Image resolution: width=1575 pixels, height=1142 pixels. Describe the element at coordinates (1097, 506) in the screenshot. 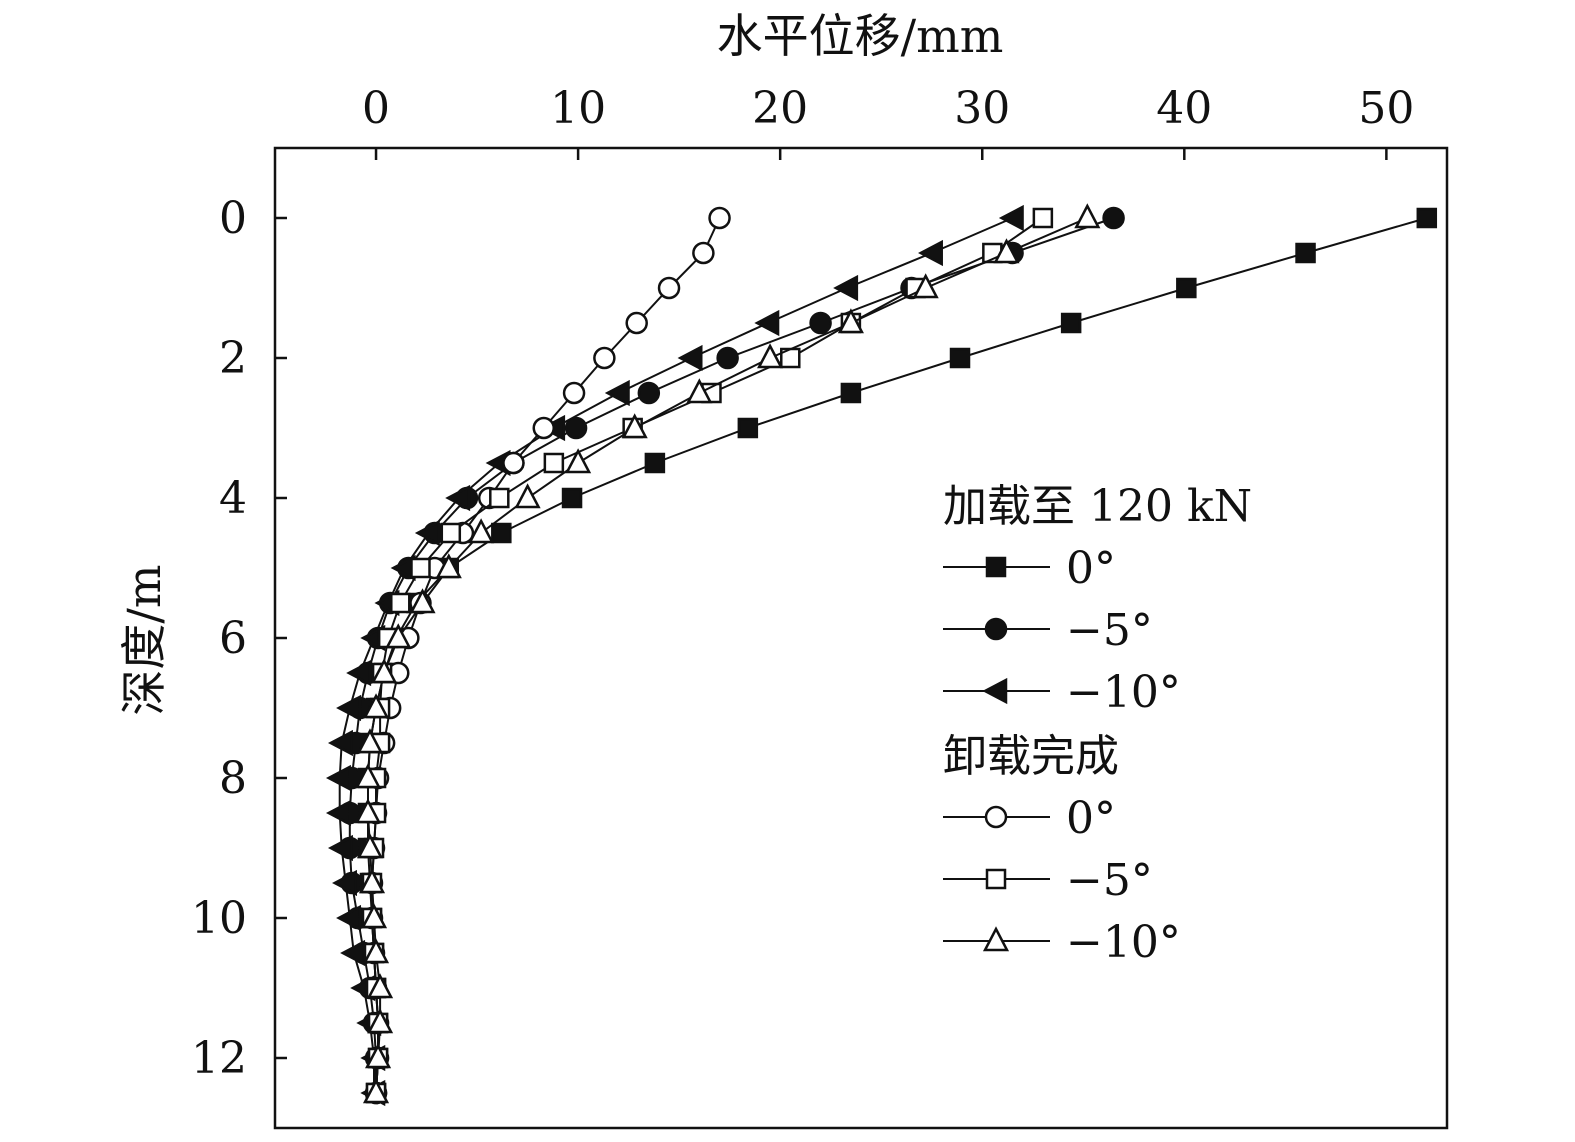

I see `legend-group-title: 加载至 120 kN` at that location.